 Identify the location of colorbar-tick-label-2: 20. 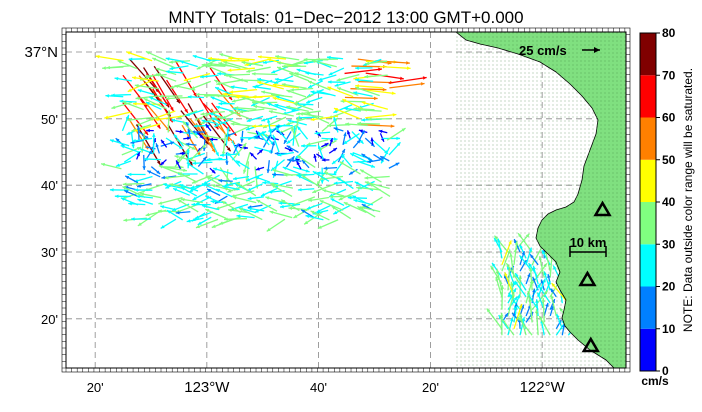
(669, 287).